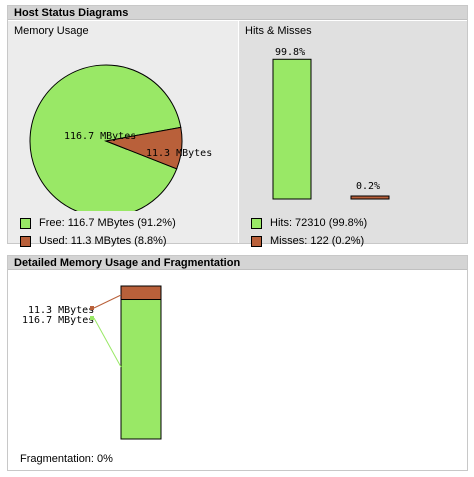  I want to click on detailed-marker-used, so click(92, 308).